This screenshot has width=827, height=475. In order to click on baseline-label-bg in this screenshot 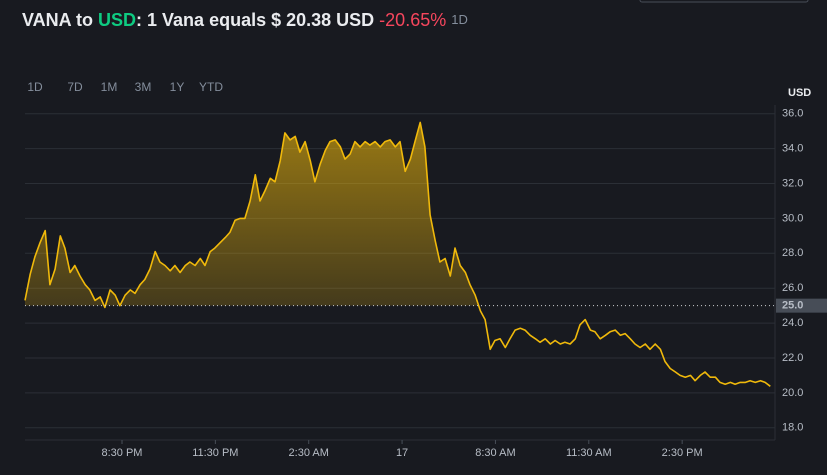, I will do `click(801, 305)`.